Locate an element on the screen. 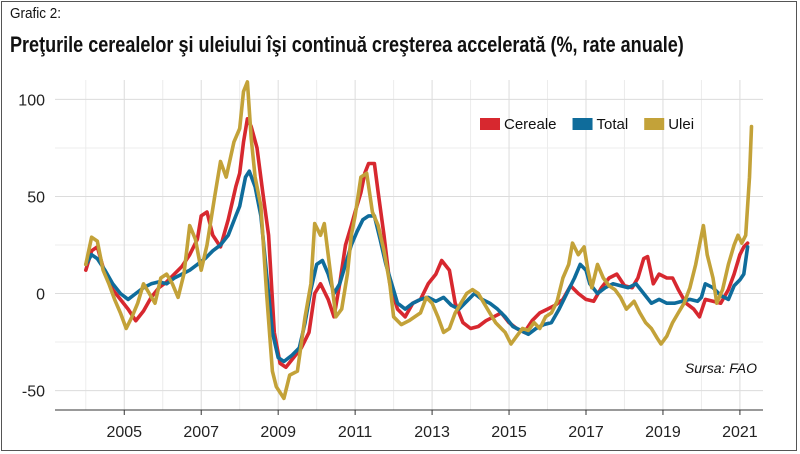 The height and width of the screenshot is (454, 800). x-tick-label: 2019 is located at coordinates (663, 432).